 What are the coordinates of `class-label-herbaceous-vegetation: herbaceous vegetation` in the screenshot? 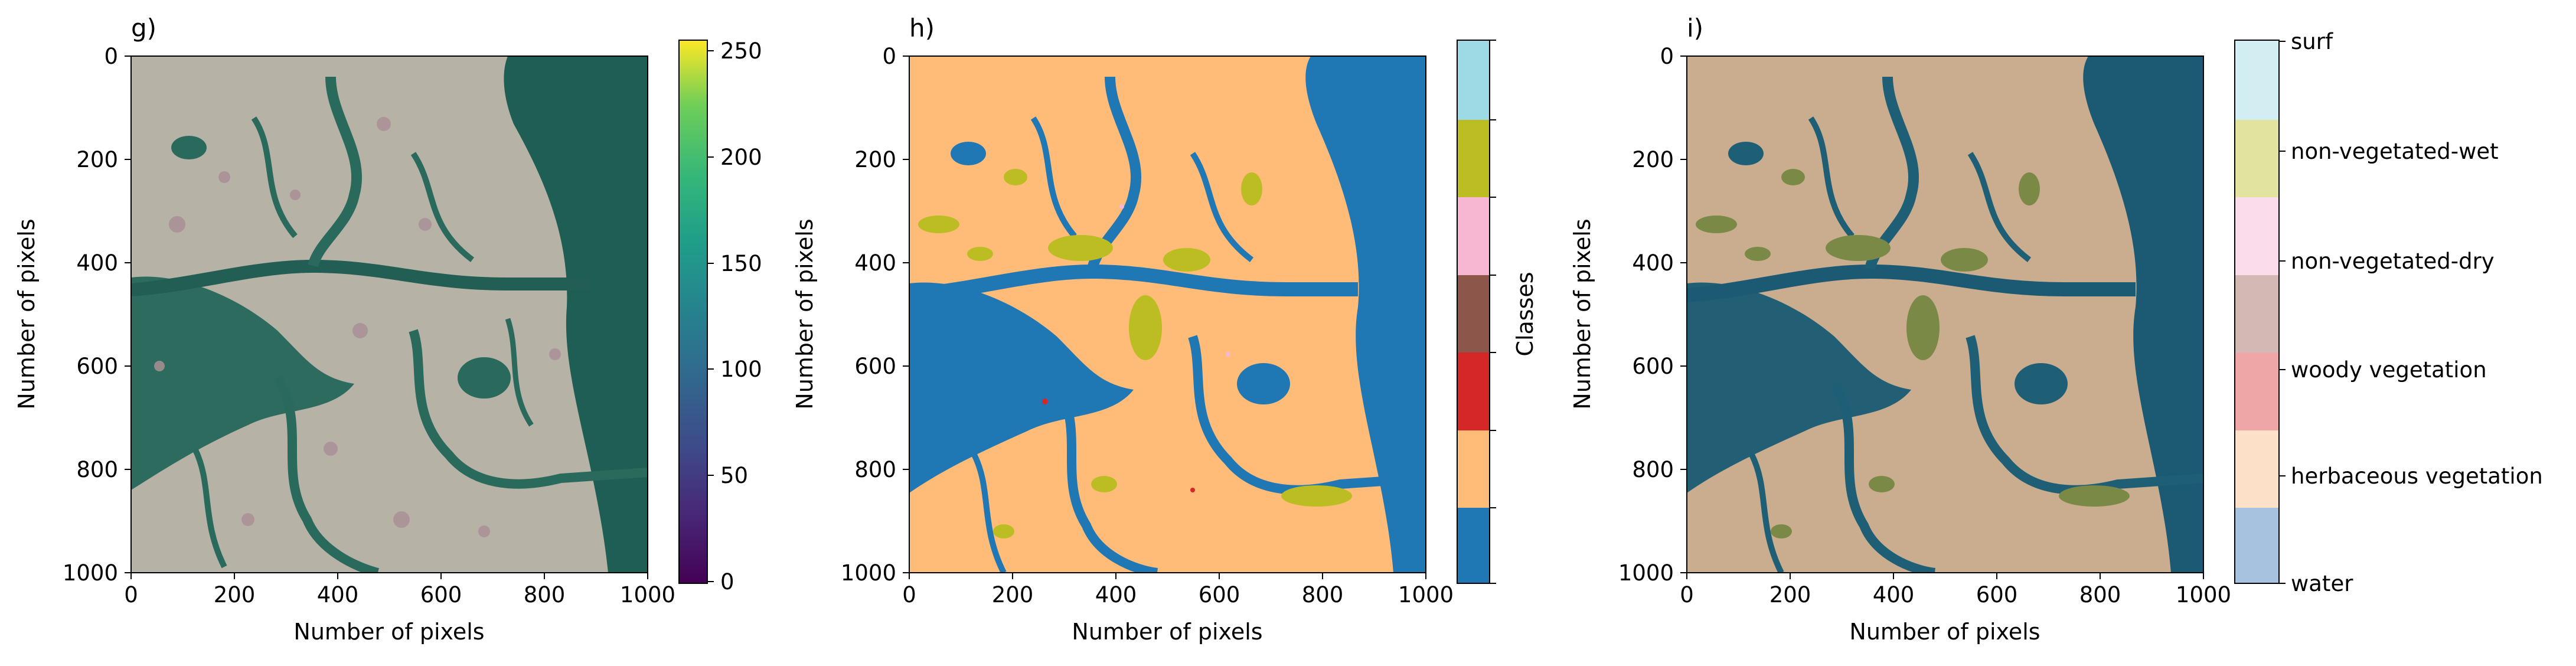 It's located at (2417, 476).